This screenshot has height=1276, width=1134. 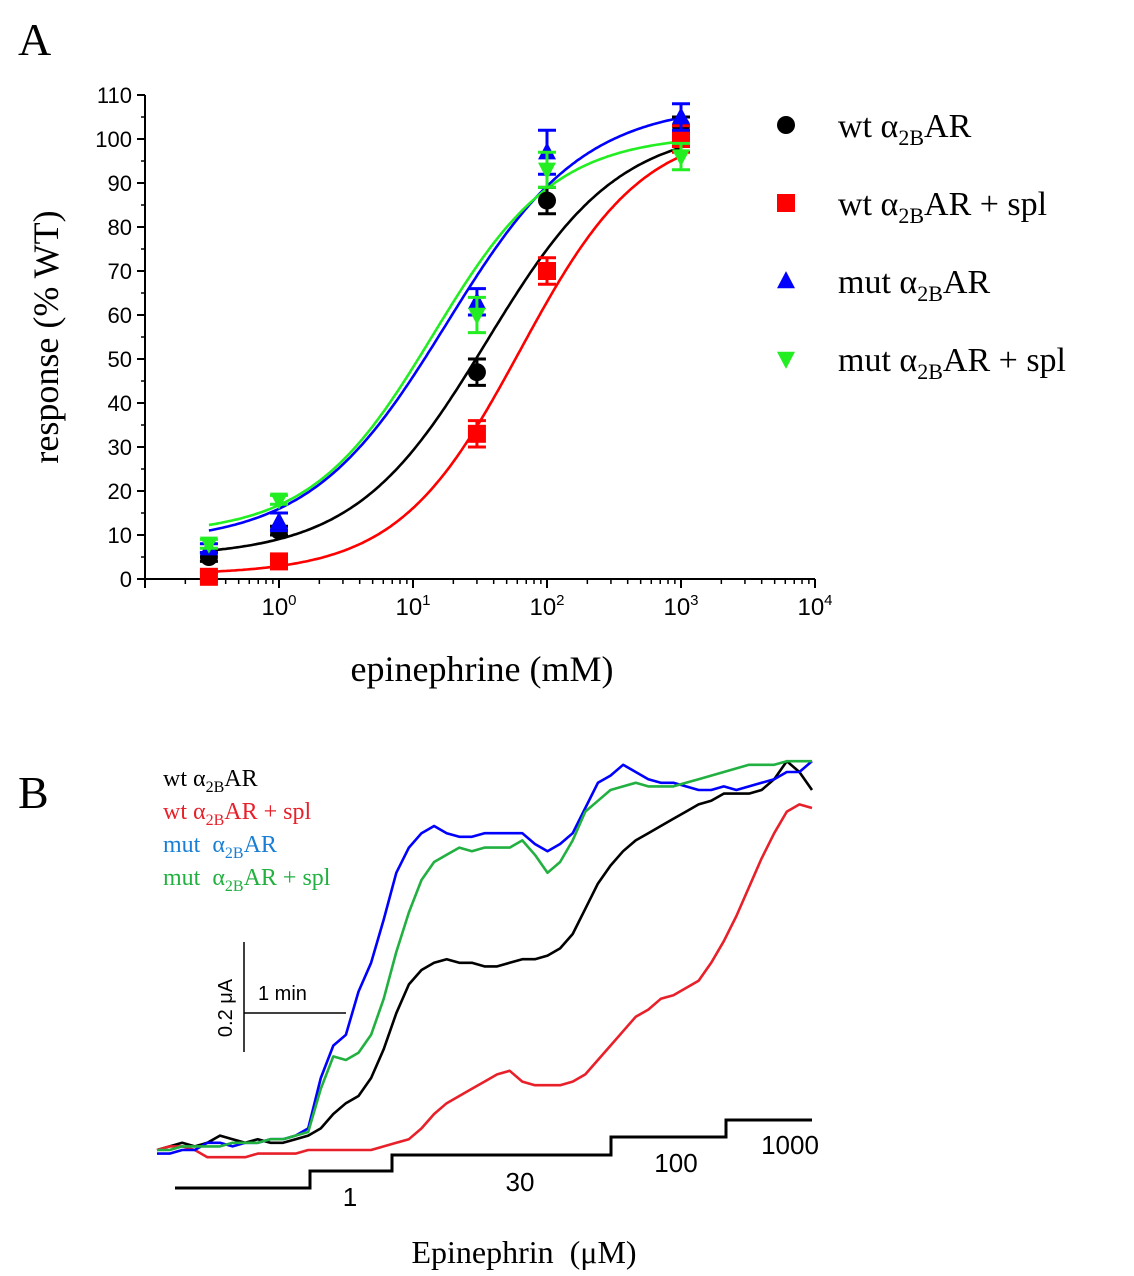 I want to click on step-label-1000: 1000, so click(x=790, y=1145).